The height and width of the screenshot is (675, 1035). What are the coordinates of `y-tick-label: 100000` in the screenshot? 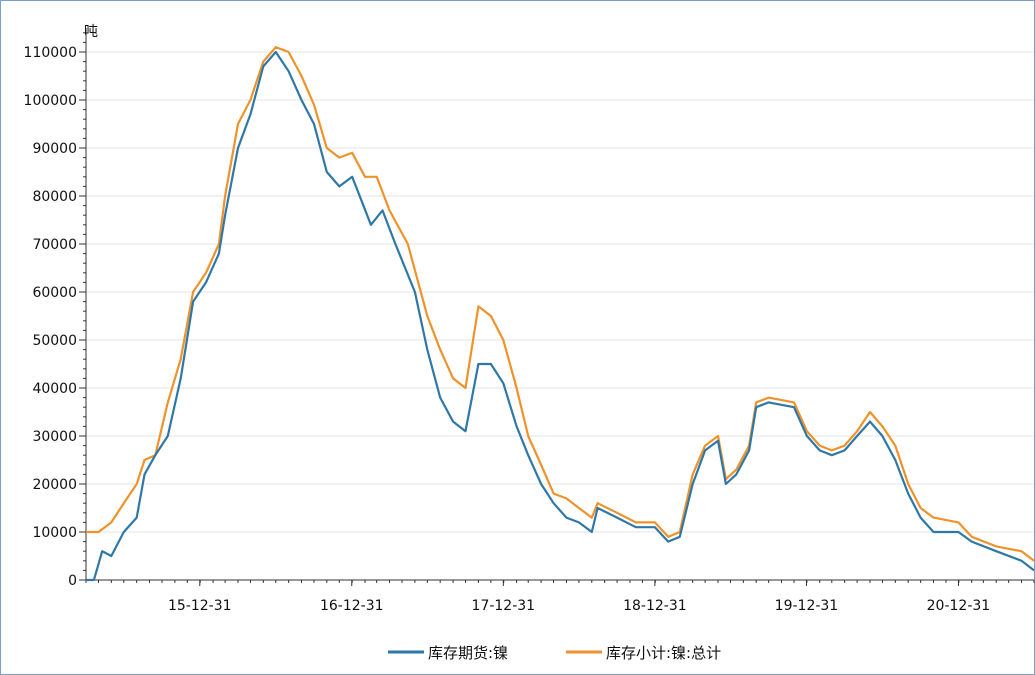 It's located at (50, 101).